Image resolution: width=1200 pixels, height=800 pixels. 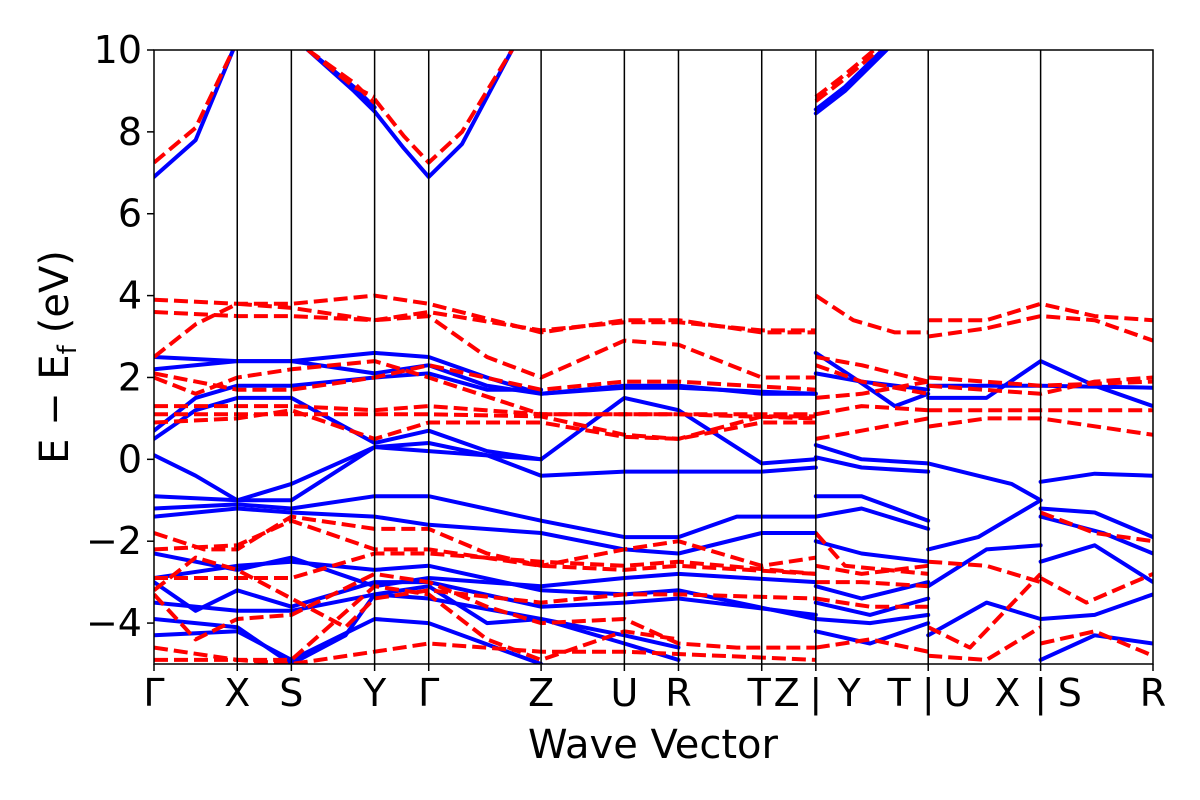 What do you see at coordinates (130, 459) in the screenshot?
I see `y-tick-label: 0` at bounding box center [130, 459].